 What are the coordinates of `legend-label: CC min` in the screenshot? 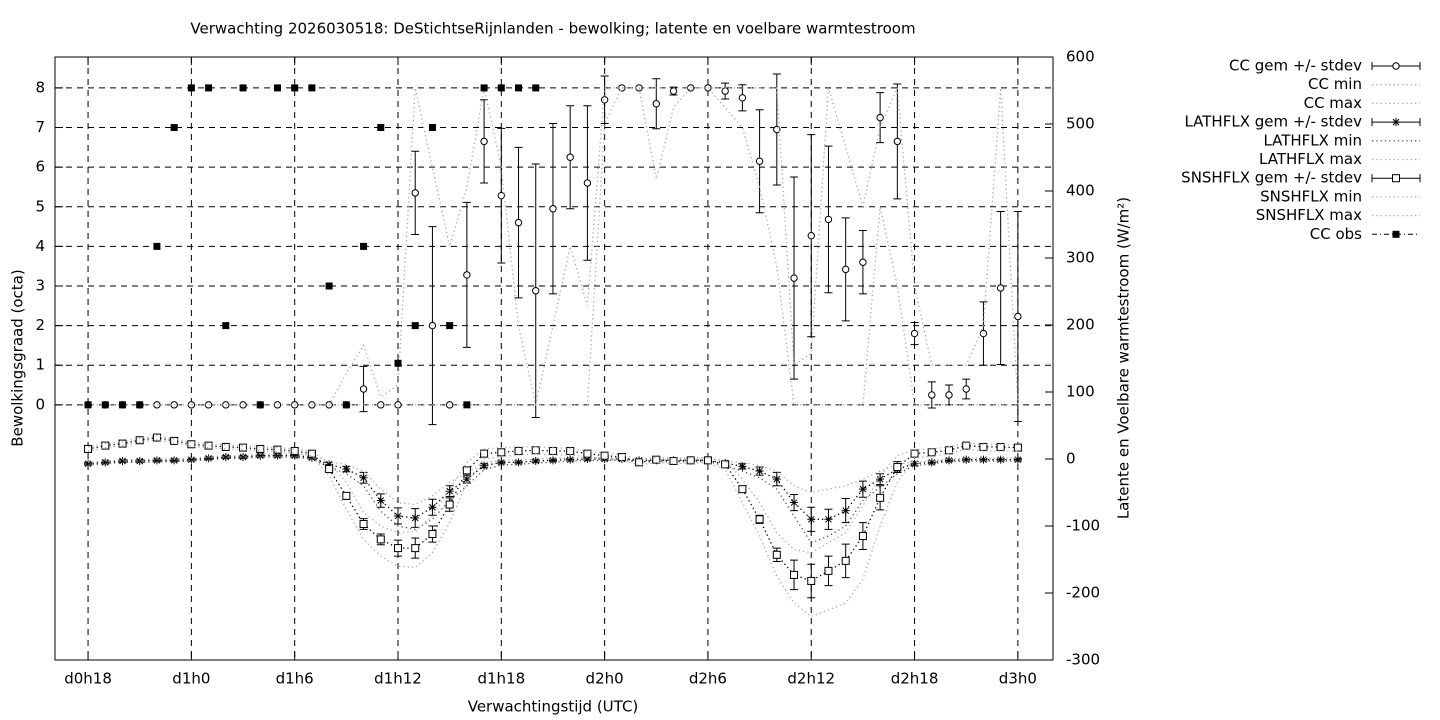 It's located at (1335, 84).